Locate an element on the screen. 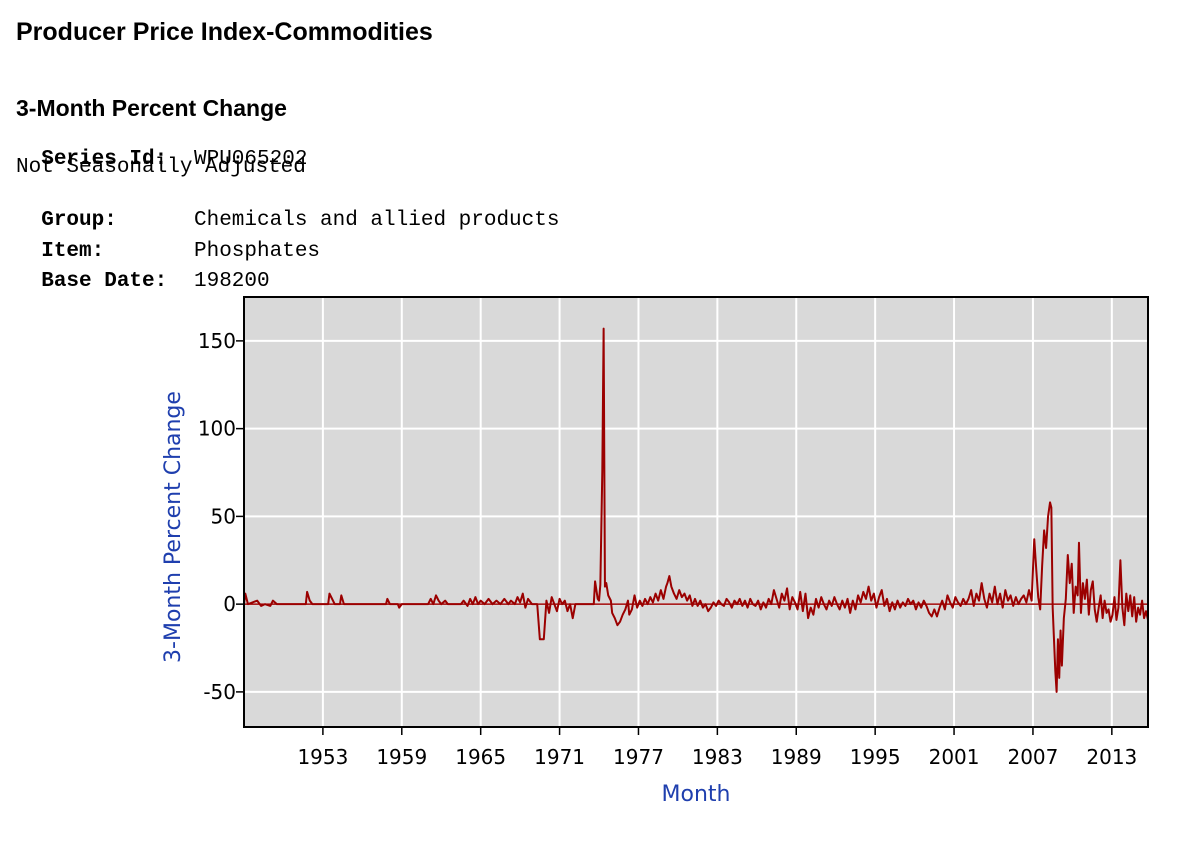 The image size is (1200, 865). x-tick-label: 1965 is located at coordinates (480, 757).